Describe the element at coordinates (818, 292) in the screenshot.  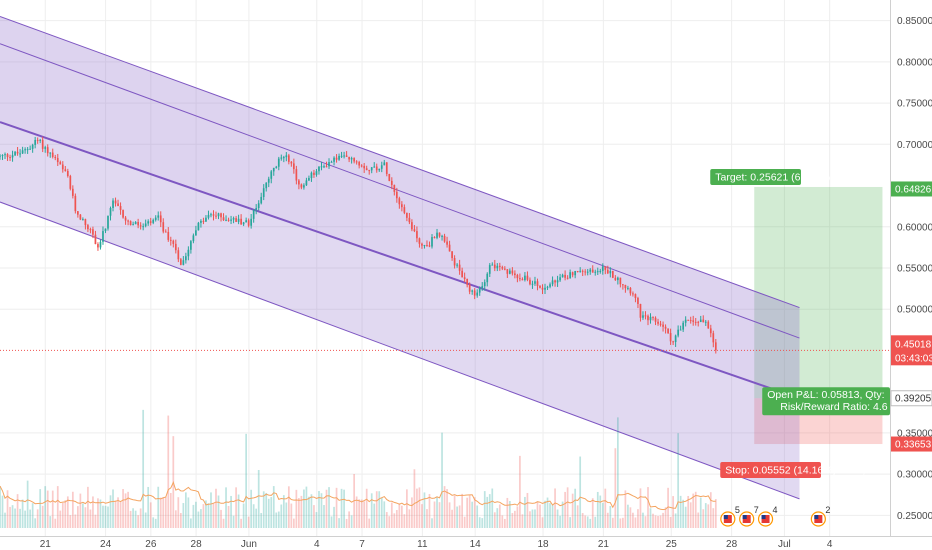
I see `profit-zone` at that location.